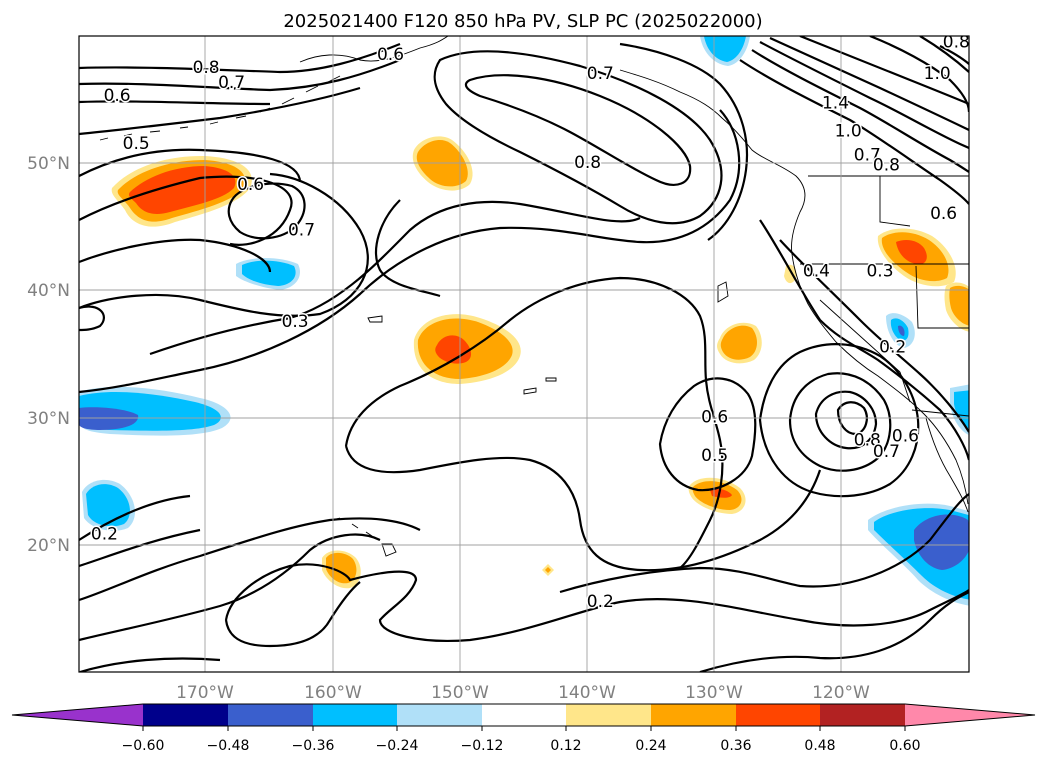 This screenshot has width=1047, height=765. What do you see at coordinates (819, 746) in the screenshot?
I see `colorbar-tick-label: 0.48` at bounding box center [819, 746].